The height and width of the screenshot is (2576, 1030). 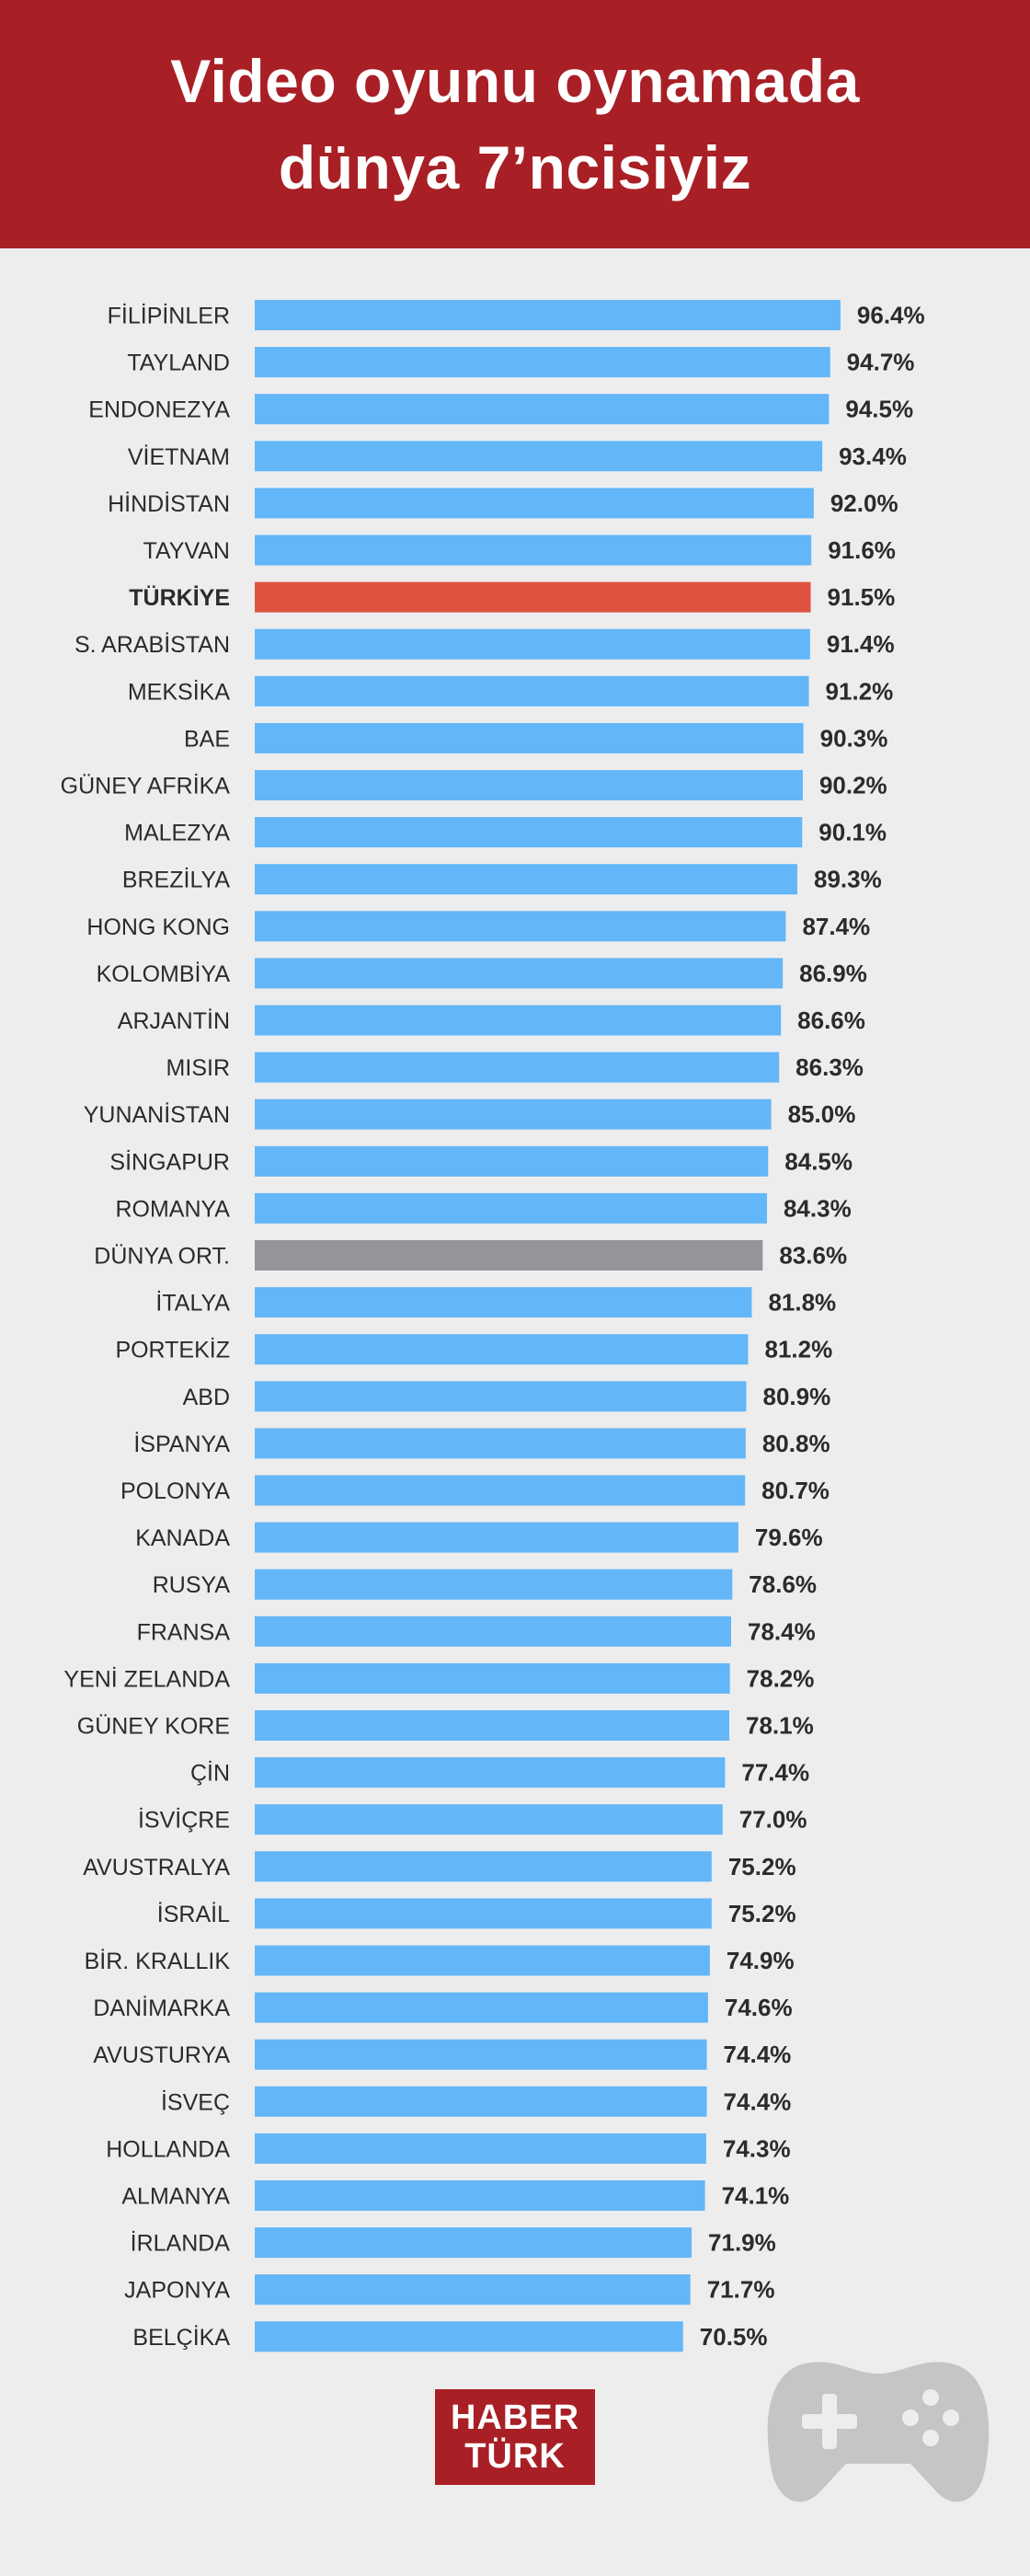 I want to click on value-label-43: 70.5%, so click(x=734, y=2337).